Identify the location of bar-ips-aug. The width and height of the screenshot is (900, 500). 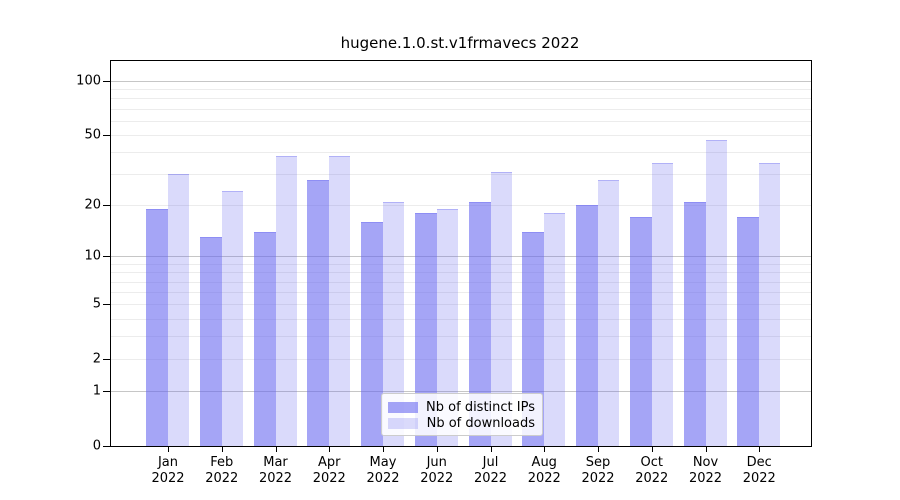
(533, 338).